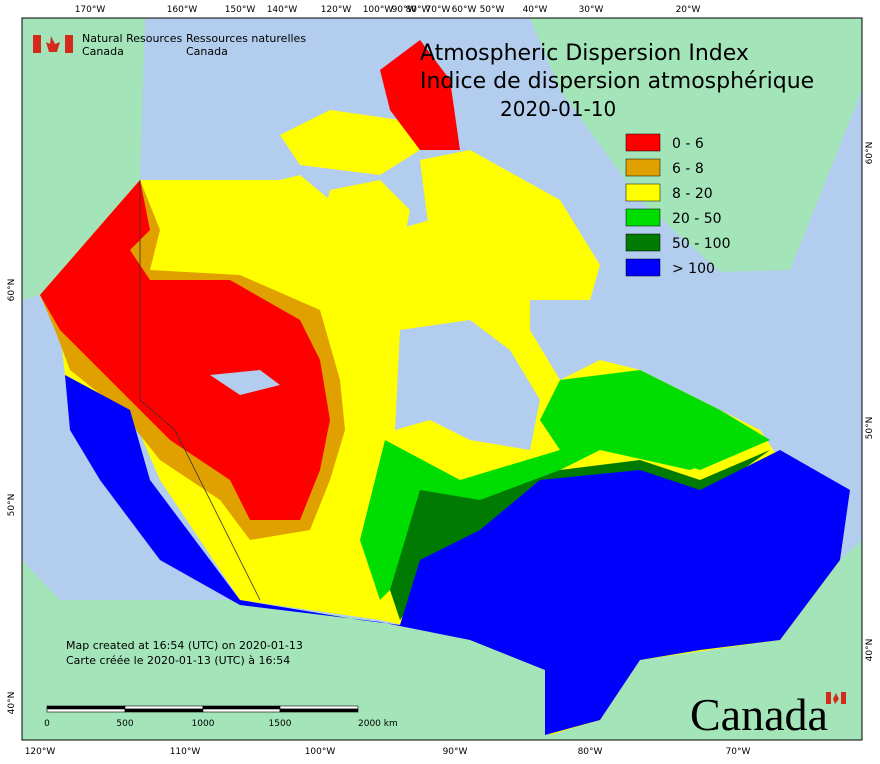  I want to click on green-band, so click(565, 500).